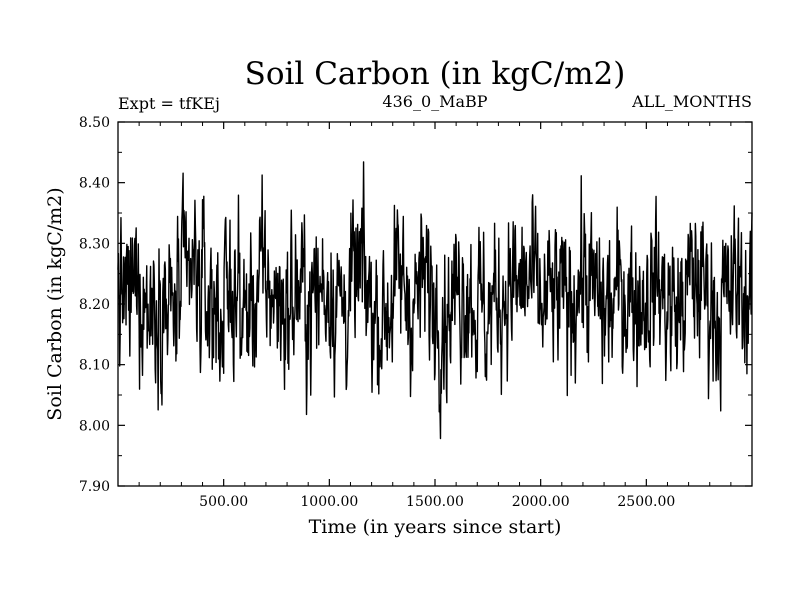 This screenshot has width=800, height=600. I want to click on x-tick-label: 1500.00, so click(435, 502).